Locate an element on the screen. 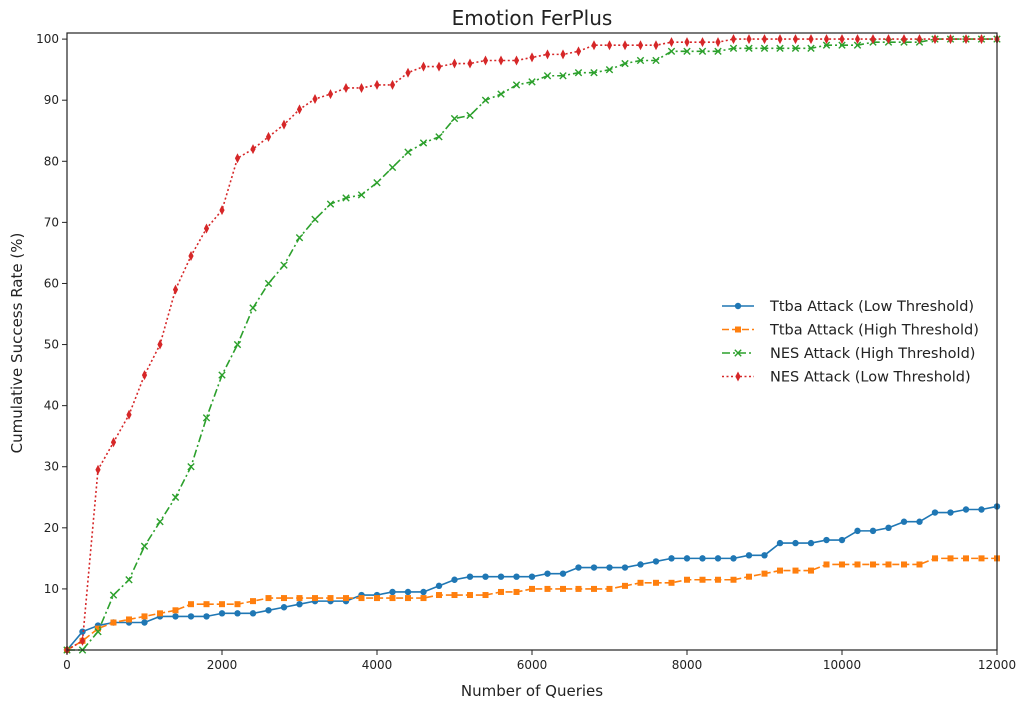  y-tick-label: 90 is located at coordinates (51, 100).